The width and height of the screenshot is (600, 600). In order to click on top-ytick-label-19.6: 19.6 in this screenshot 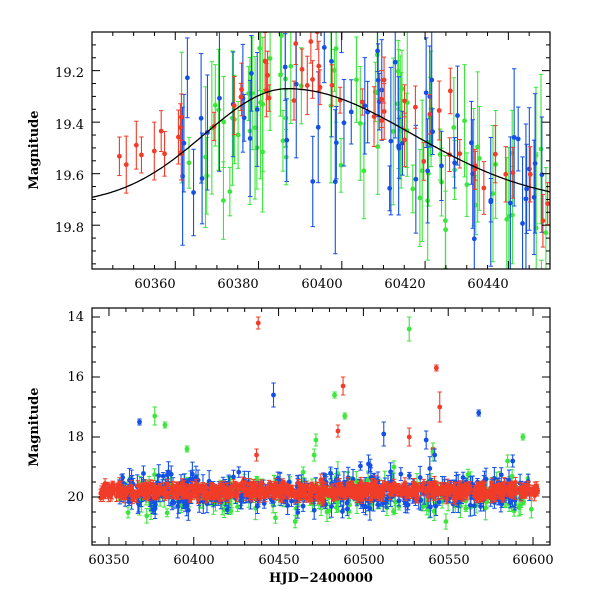, I will do `click(69, 176)`.